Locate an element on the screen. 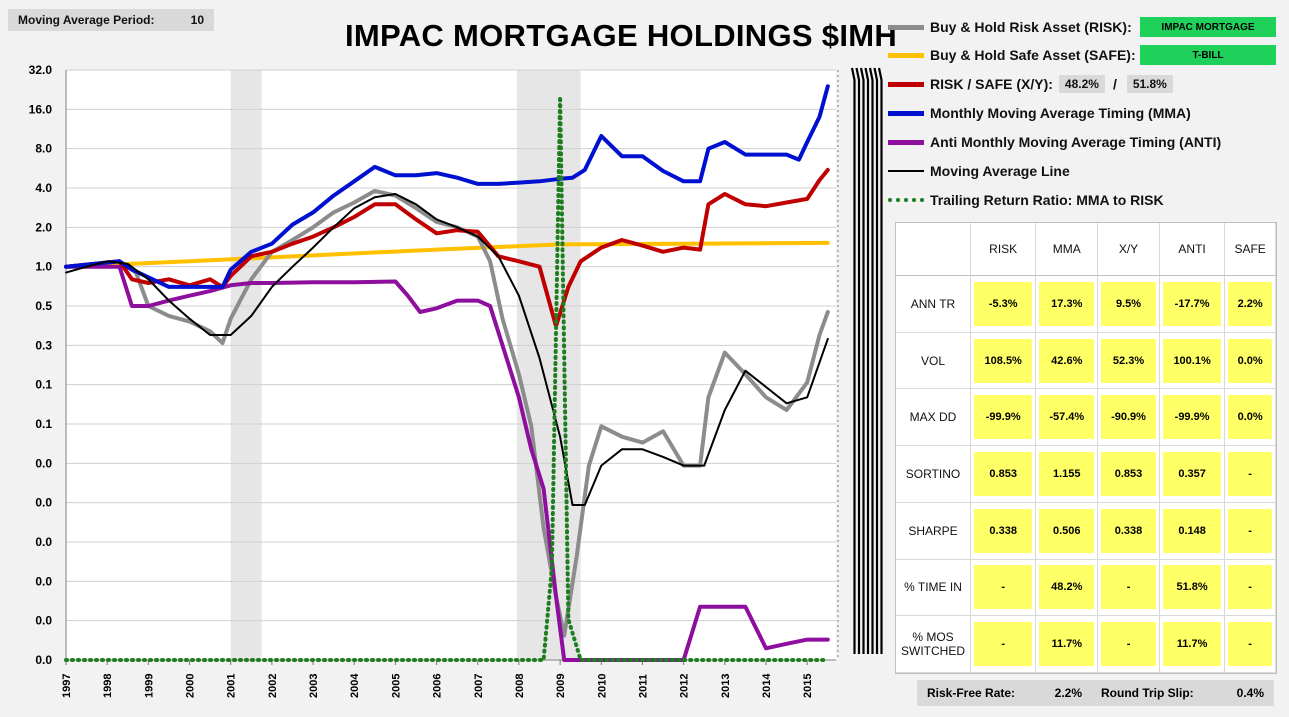  x-tick-label: 2010 is located at coordinates (602, 686).